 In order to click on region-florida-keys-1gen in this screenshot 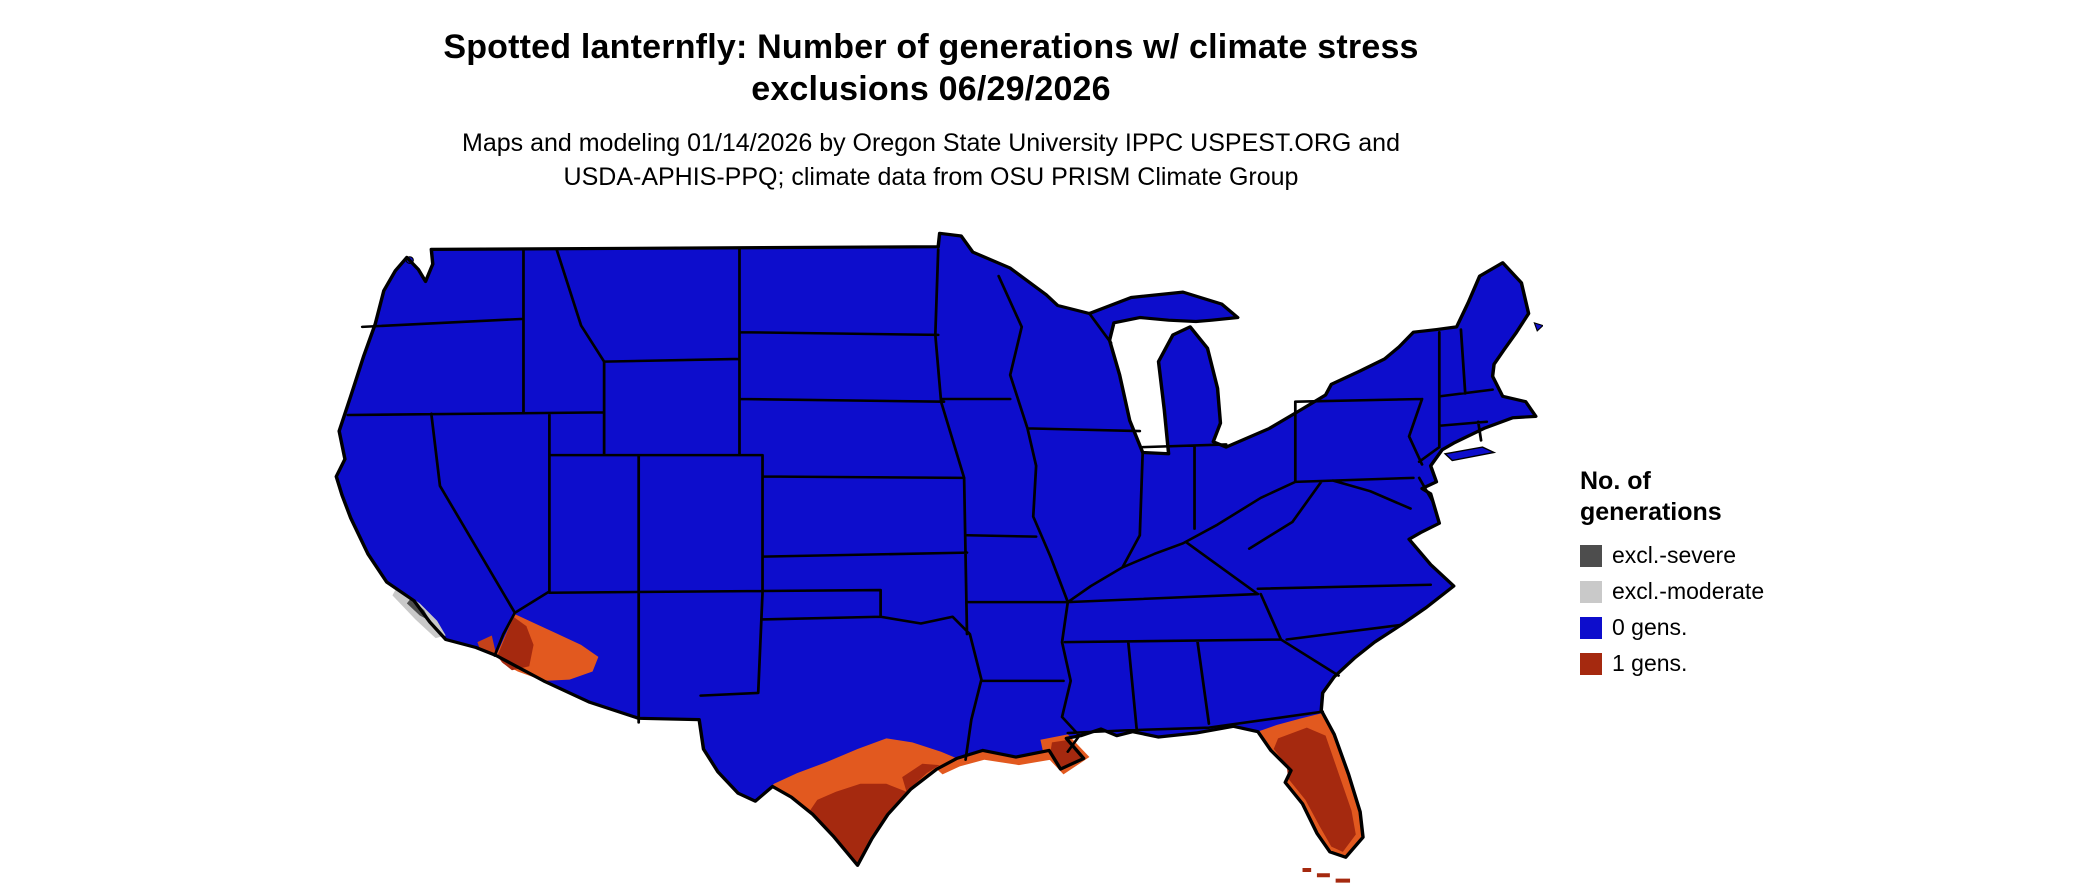, I will do `click(1326, 875)`.